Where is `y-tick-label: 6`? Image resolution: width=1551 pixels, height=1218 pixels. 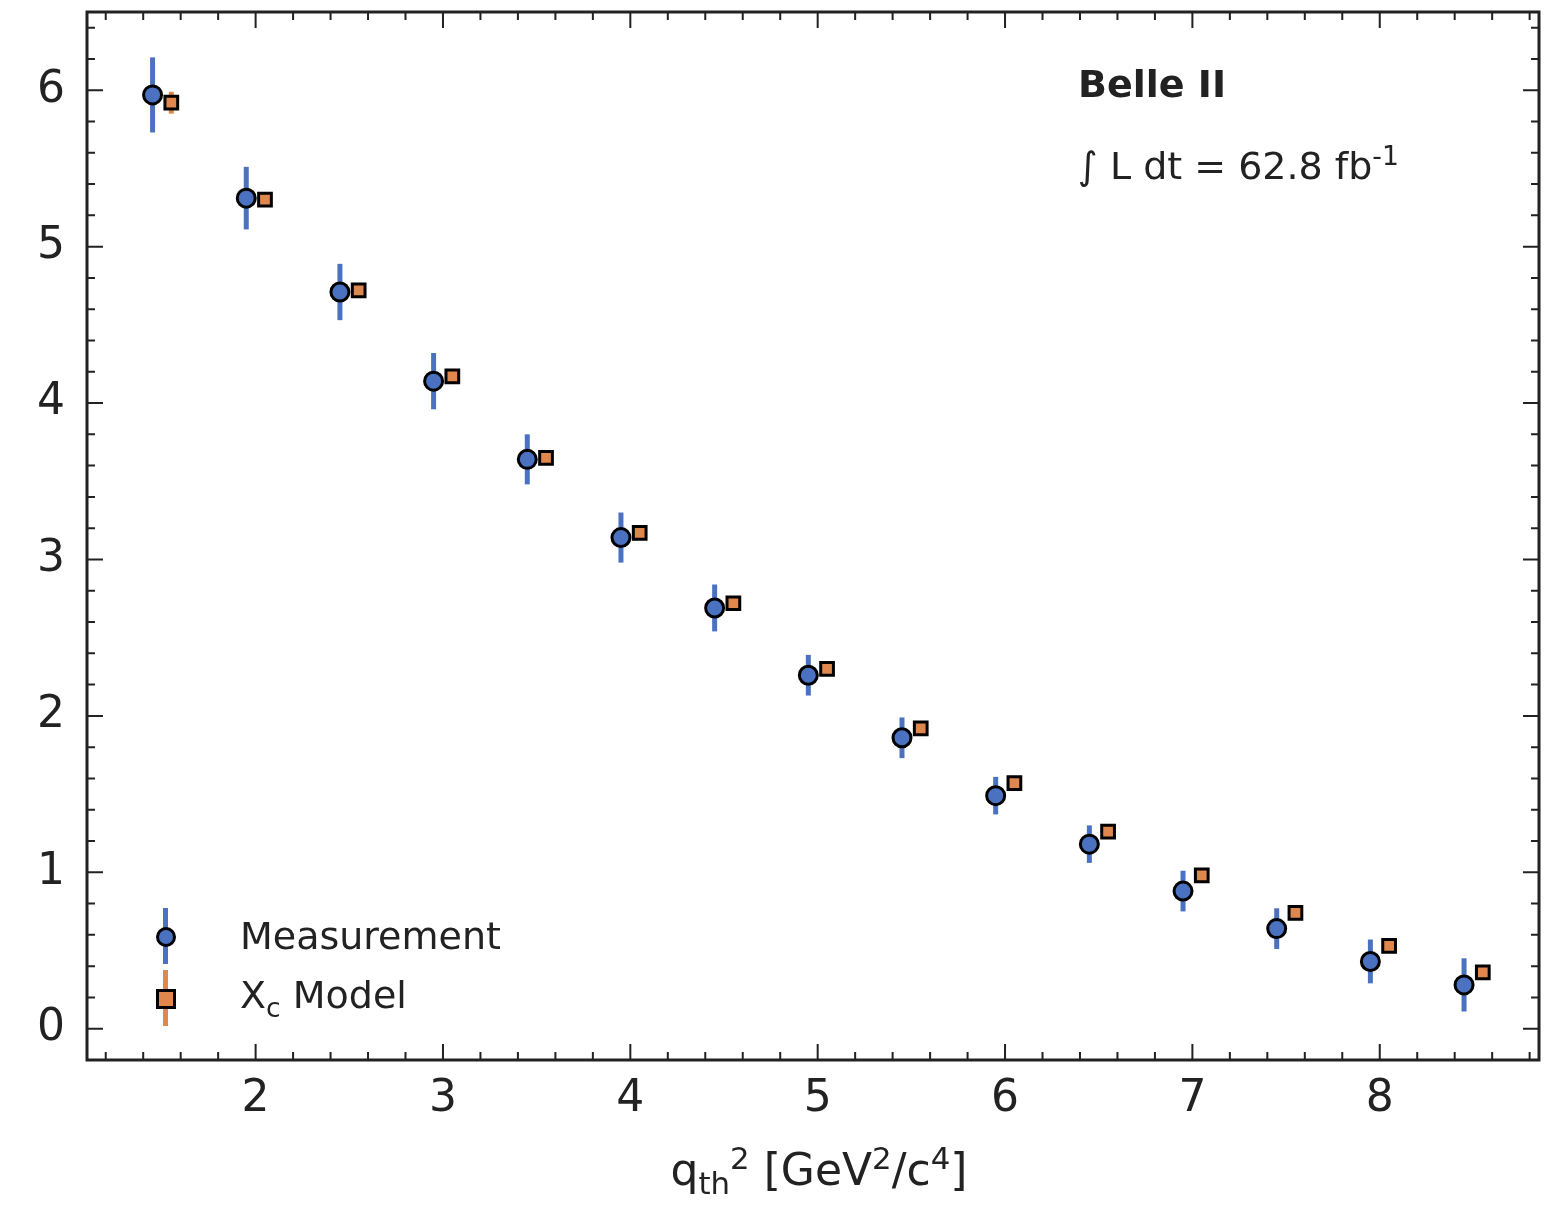 y-tick-label: 6 is located at coordinates (51, 86).